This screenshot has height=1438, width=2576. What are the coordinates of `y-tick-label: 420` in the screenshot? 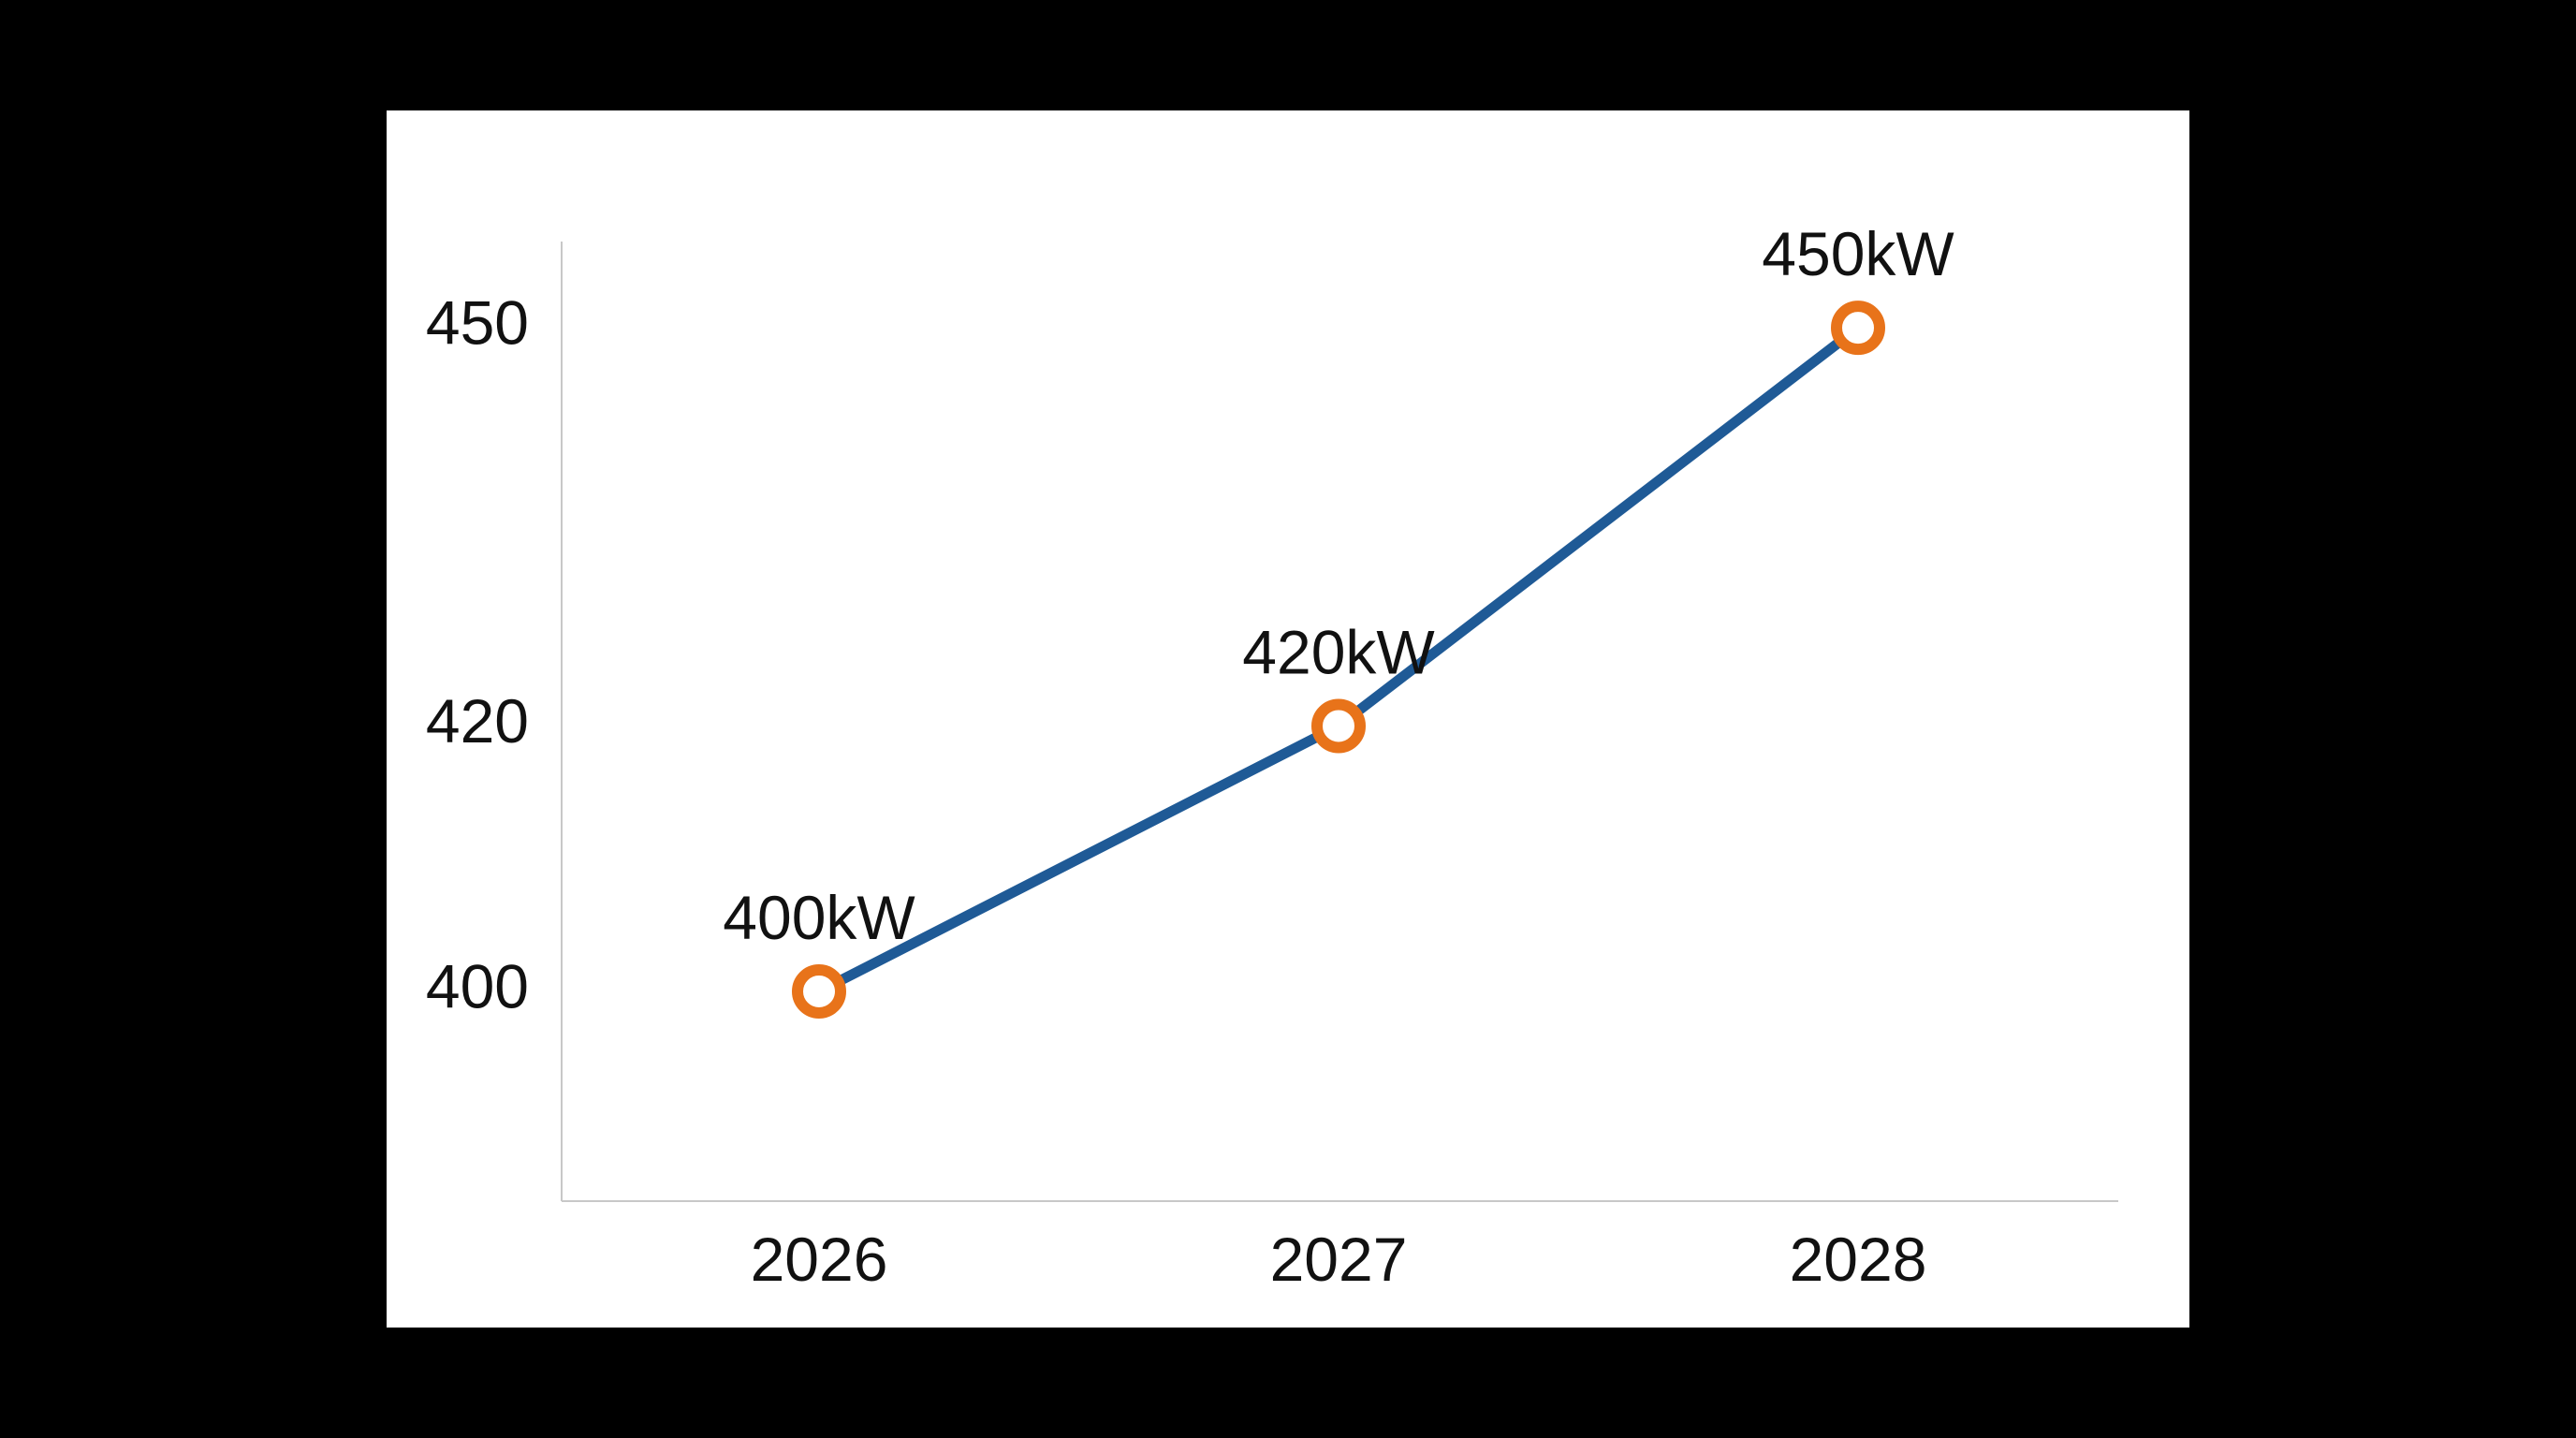 It's located at (478, 721).